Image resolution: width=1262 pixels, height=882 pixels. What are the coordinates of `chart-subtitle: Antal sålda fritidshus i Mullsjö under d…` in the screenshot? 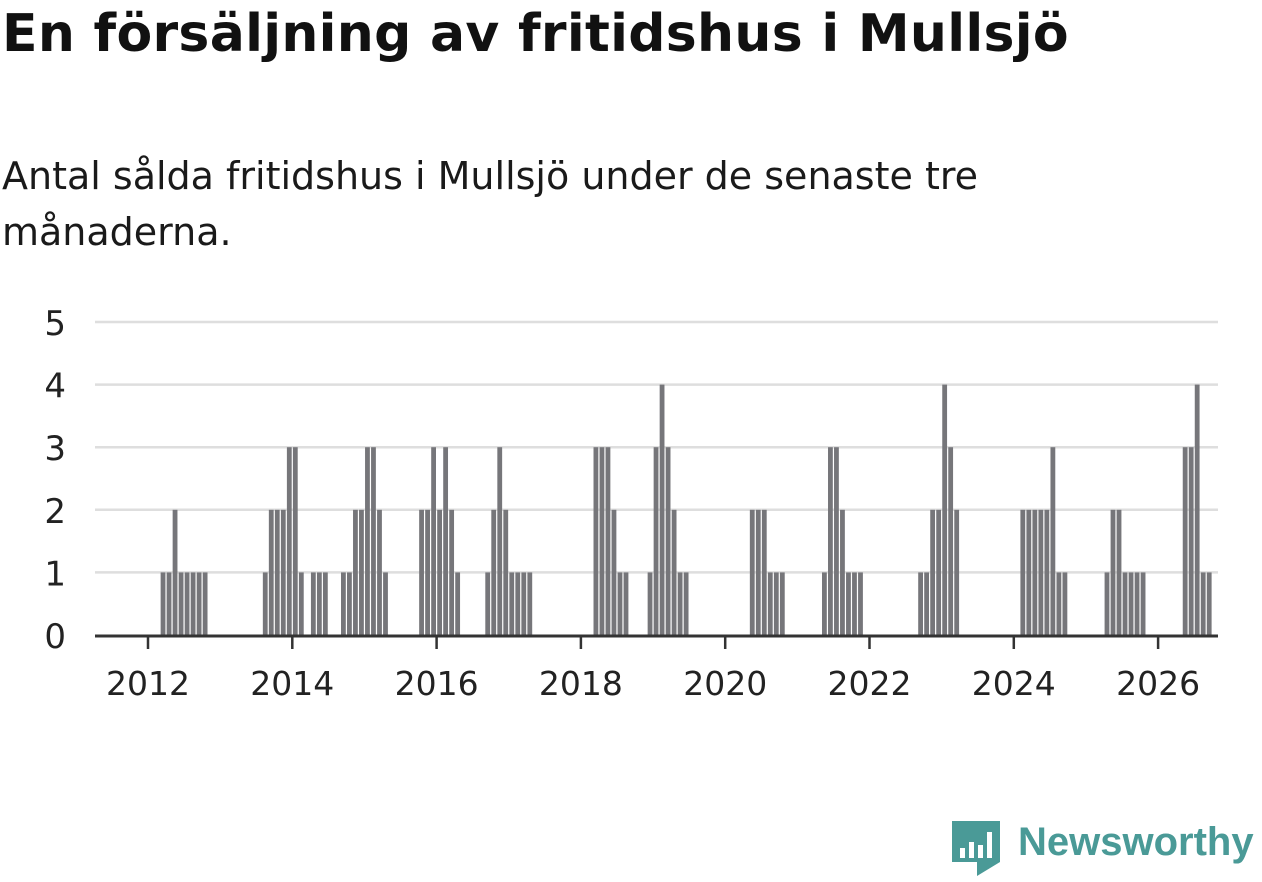 It's located at (490, 204).